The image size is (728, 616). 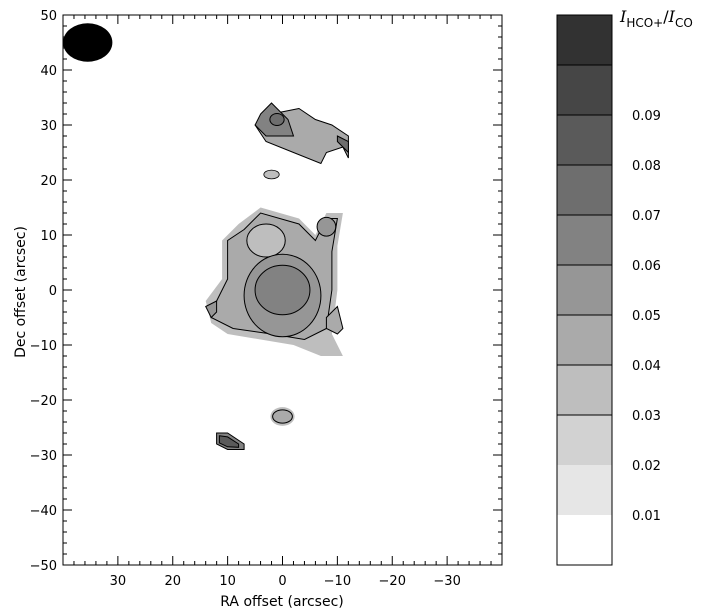 What do you see at coordinates (118, 581) in the screenshot?
I see `x-tick-label: 30` at bounding box center [118, 581].